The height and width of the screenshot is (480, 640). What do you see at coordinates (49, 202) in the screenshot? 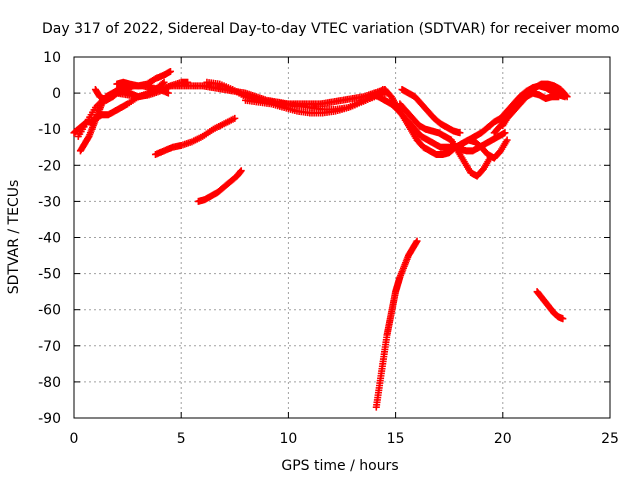
I see `y-tick-label: -30` at bounding box center [49, 202].